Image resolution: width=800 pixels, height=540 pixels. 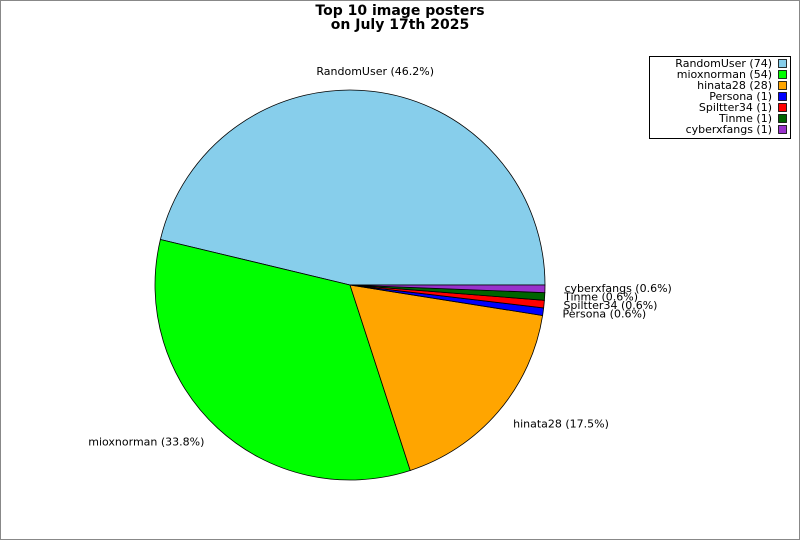 I want to click on legend-label: Spiltter34 (1), so click(x=735, y=107).